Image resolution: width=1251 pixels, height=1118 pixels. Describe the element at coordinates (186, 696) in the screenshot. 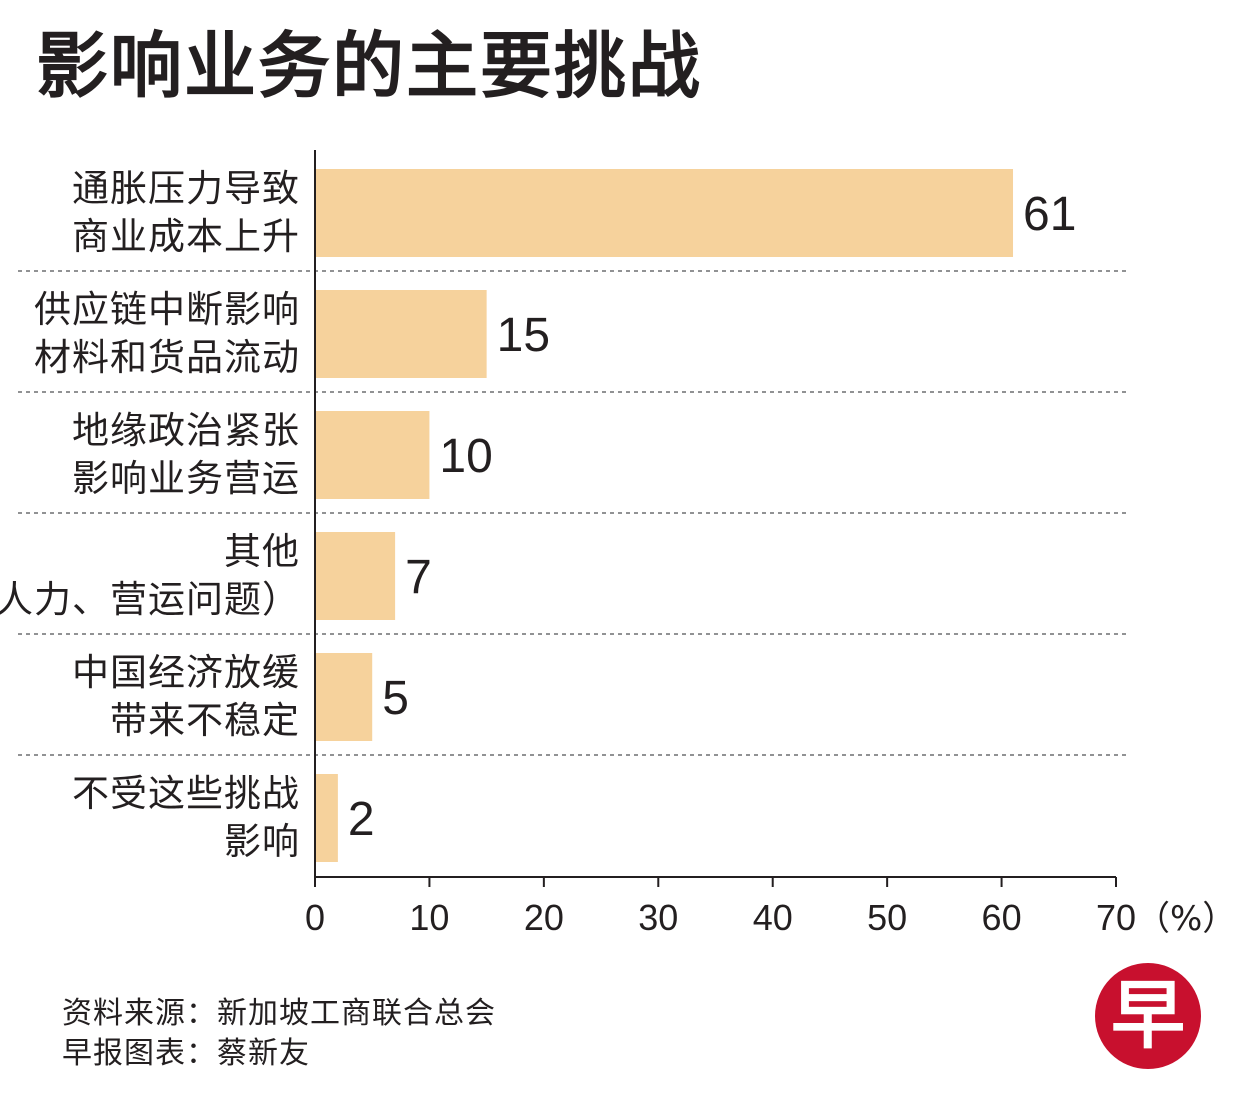

I see `category-label: 中国经济放缓 带来不稳定` at that location.